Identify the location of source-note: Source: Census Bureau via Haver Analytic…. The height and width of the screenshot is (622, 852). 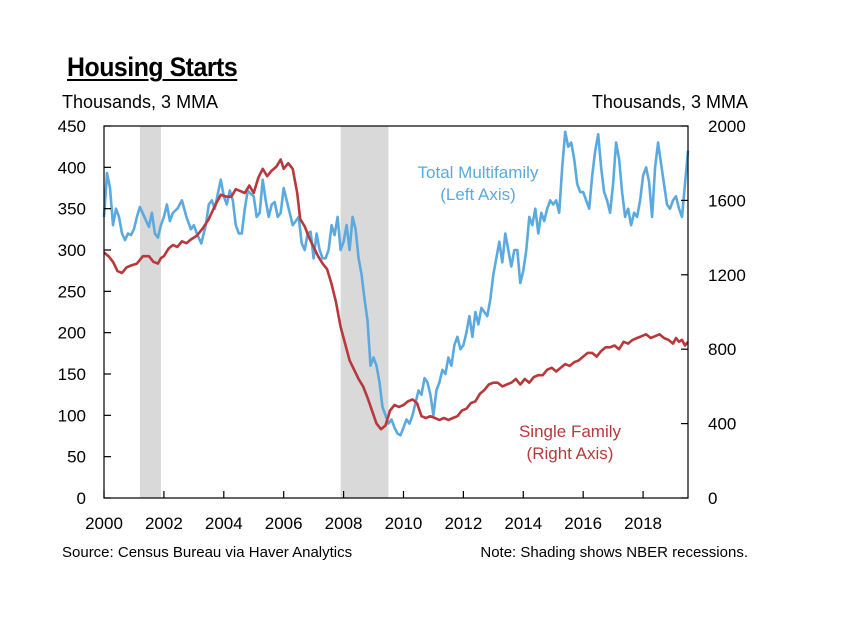
(207, 552).